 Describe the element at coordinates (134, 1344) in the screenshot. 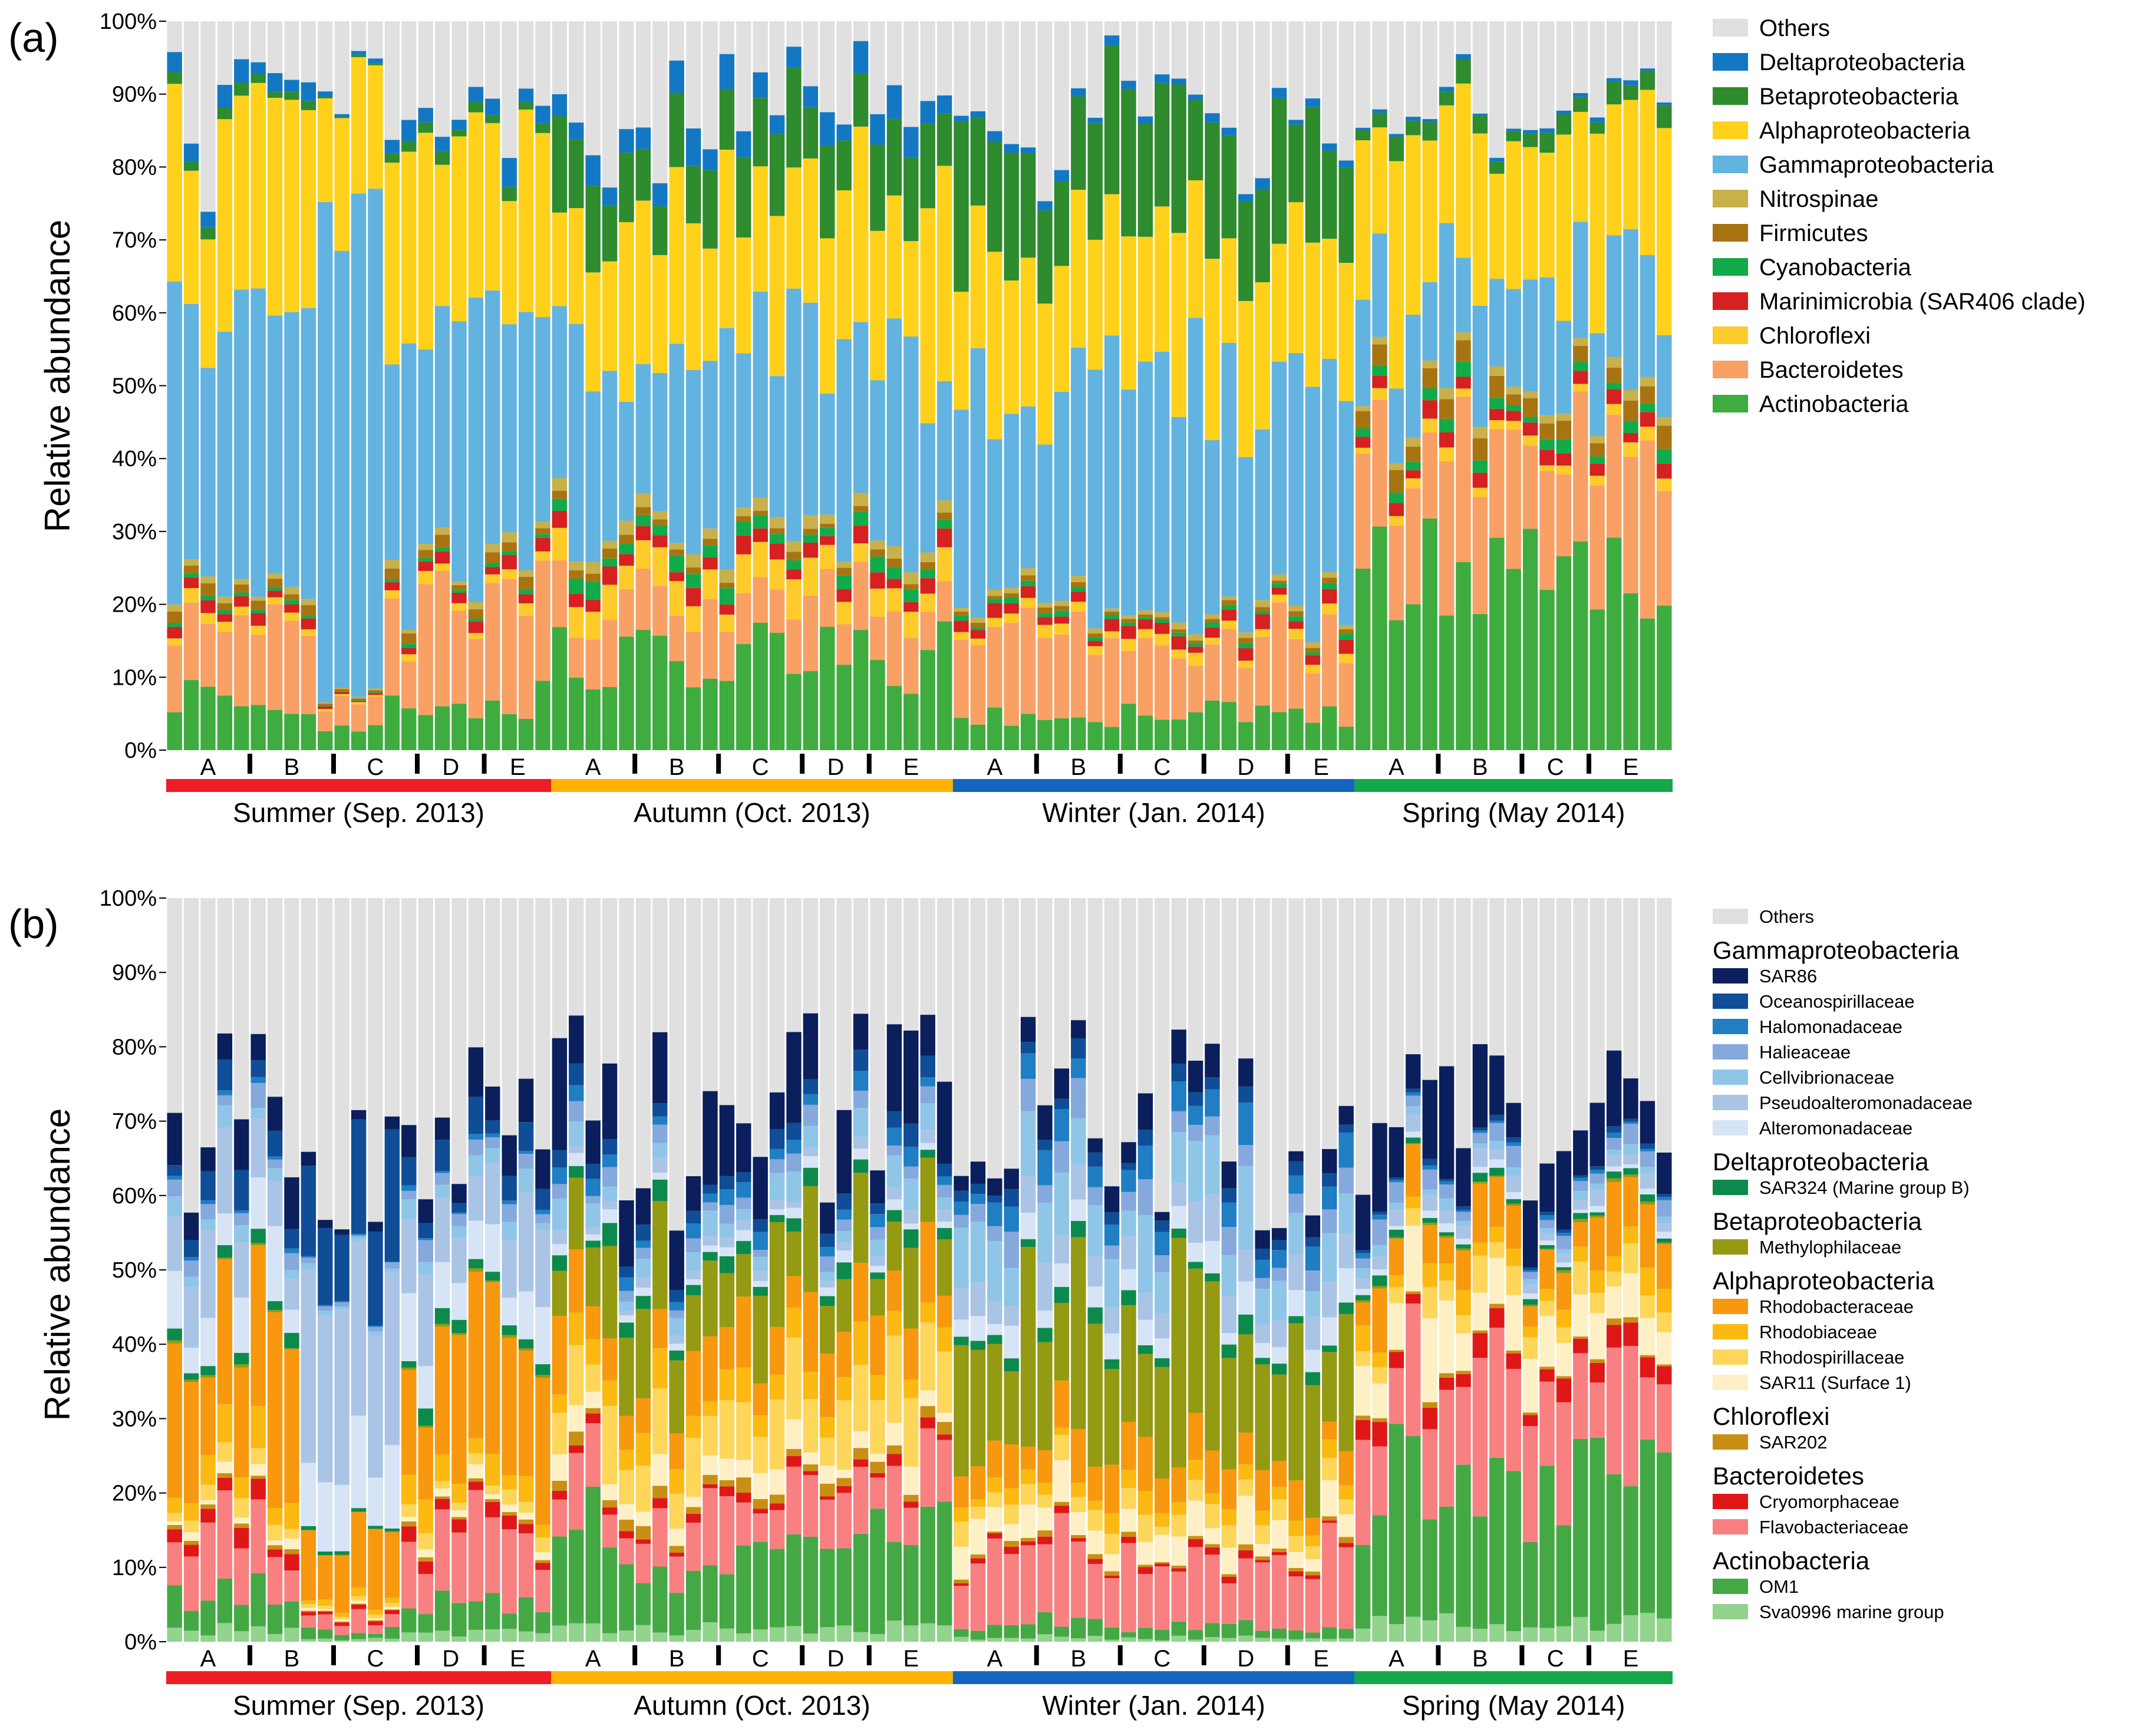

I see `y-tick-label: 40%` at that location.